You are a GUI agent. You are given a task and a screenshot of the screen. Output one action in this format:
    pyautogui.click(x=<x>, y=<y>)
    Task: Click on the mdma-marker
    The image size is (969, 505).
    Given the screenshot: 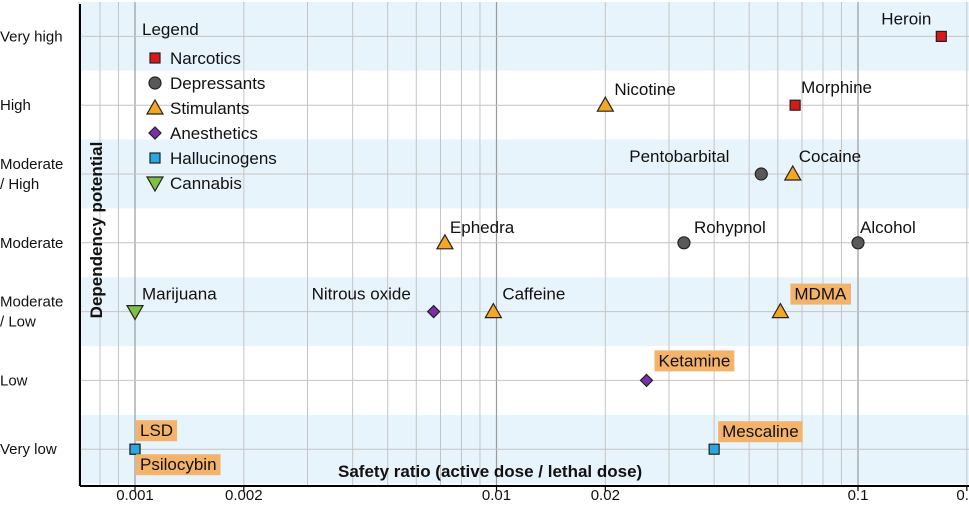 What is the action you would take?
    pyautogui.click(x=780, y=310)
    